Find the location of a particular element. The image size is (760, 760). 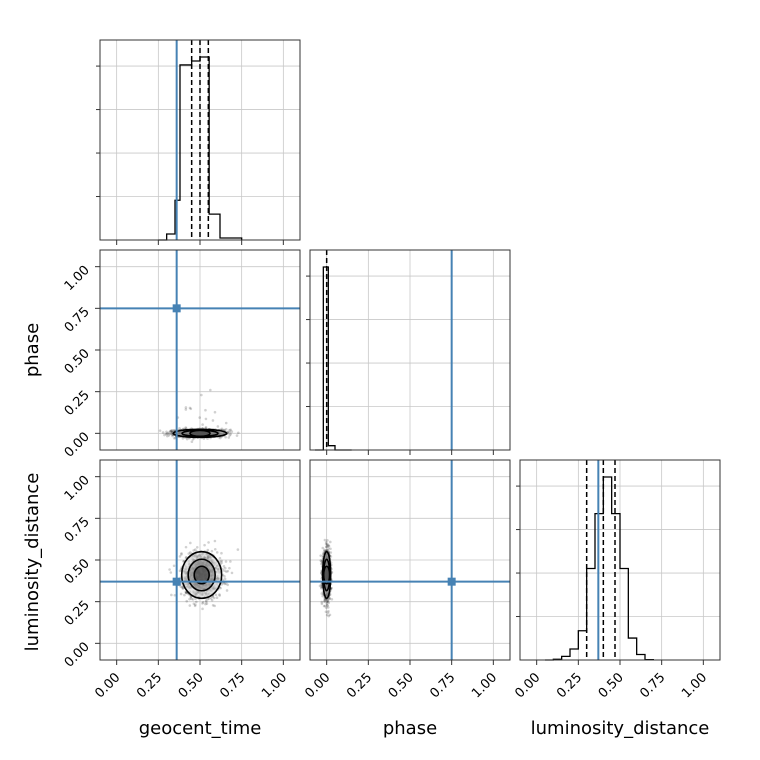

panel-geocent_time-vs-luminosity_distance is located at coordinates (200, 560).